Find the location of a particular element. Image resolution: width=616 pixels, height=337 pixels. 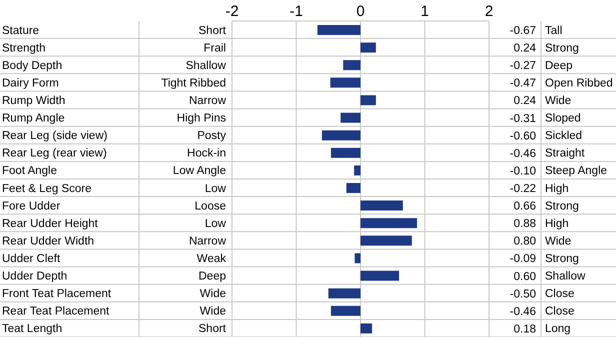

y-tick-label: Rear Leg (rear view) is located at coordinates (54, 154).